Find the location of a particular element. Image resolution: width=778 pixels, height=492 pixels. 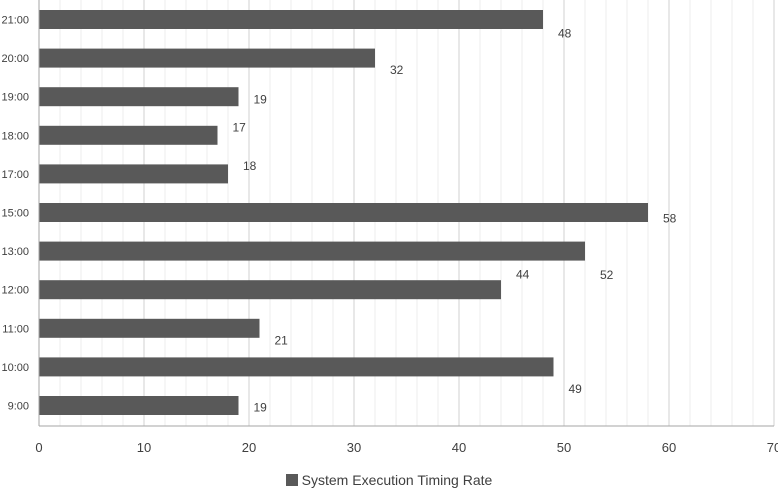

x-tick-label: 30 is located at coordinates (354, 447).